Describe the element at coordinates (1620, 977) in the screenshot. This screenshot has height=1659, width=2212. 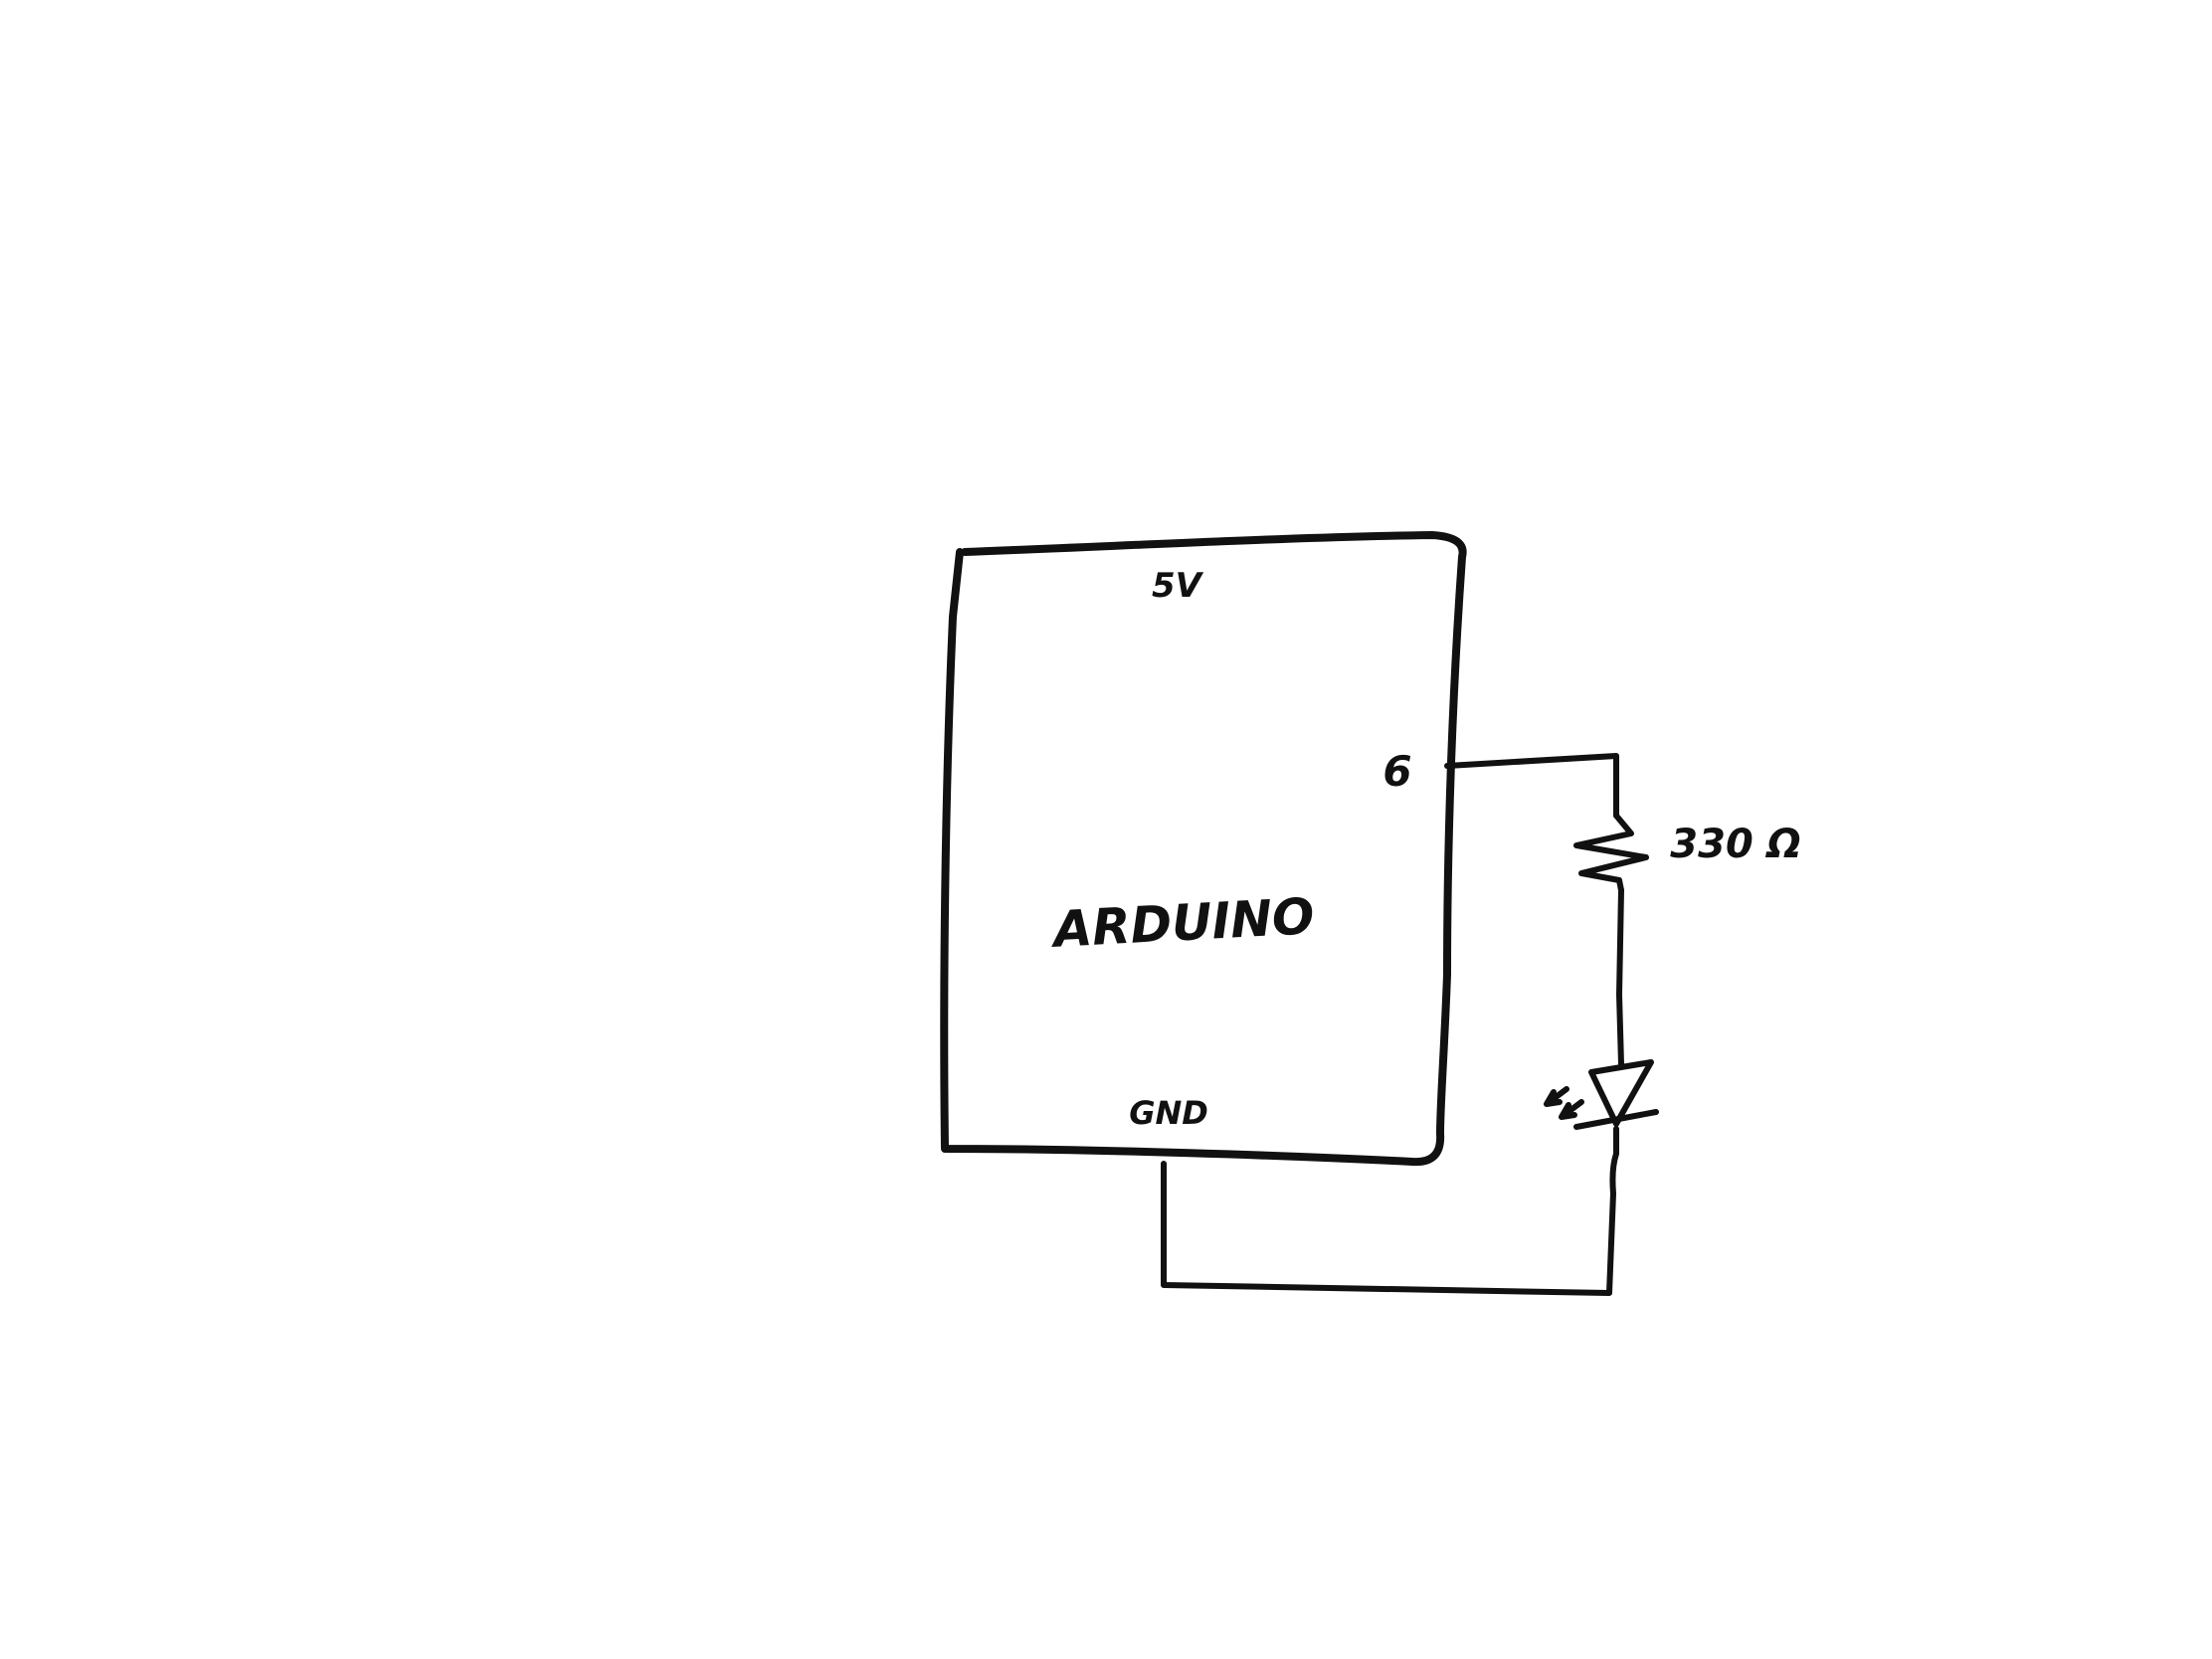
I see `wire-resistor-to-led` at that location.